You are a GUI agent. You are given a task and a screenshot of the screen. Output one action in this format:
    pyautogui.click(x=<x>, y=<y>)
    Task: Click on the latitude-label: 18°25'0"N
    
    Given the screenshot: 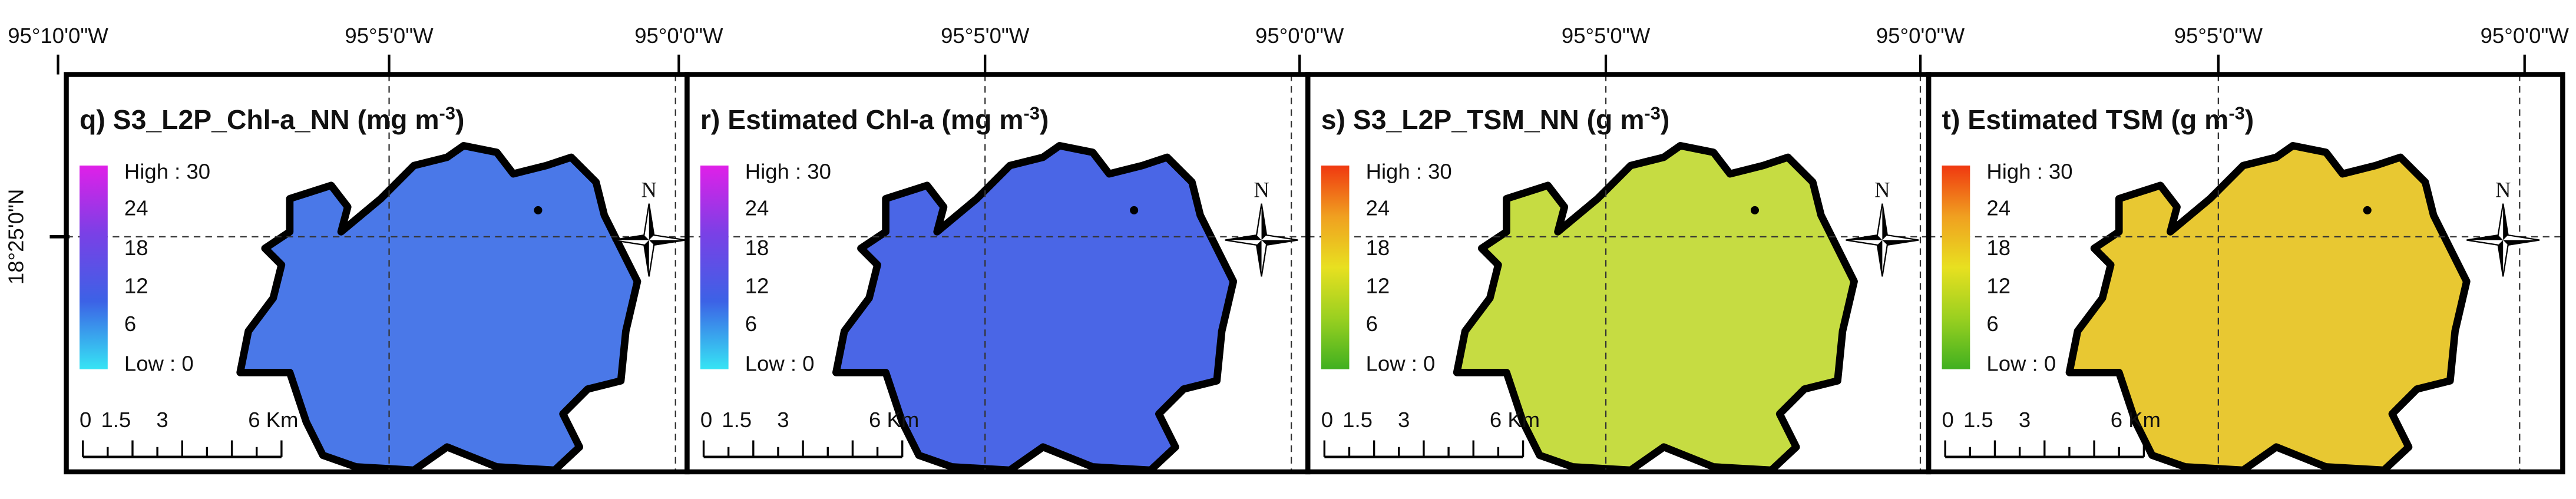 What is the action you would take?
    pyautogui.click(x=16, y=237)
    